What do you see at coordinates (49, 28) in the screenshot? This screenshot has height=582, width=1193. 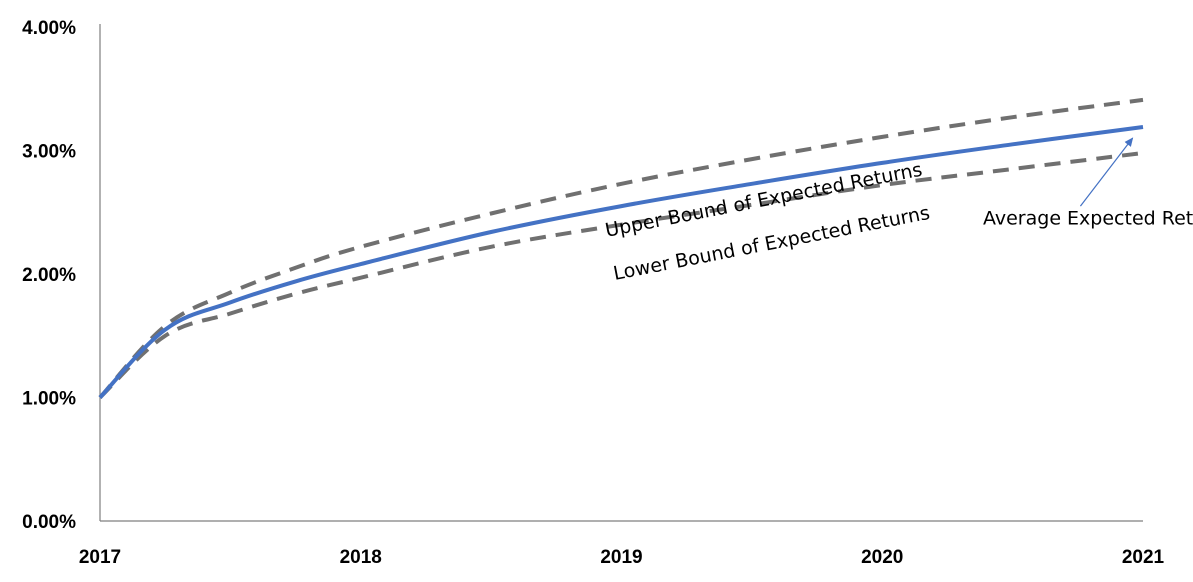 I see `y-tick-label: 4.00%` at bounding box center [49, 28].